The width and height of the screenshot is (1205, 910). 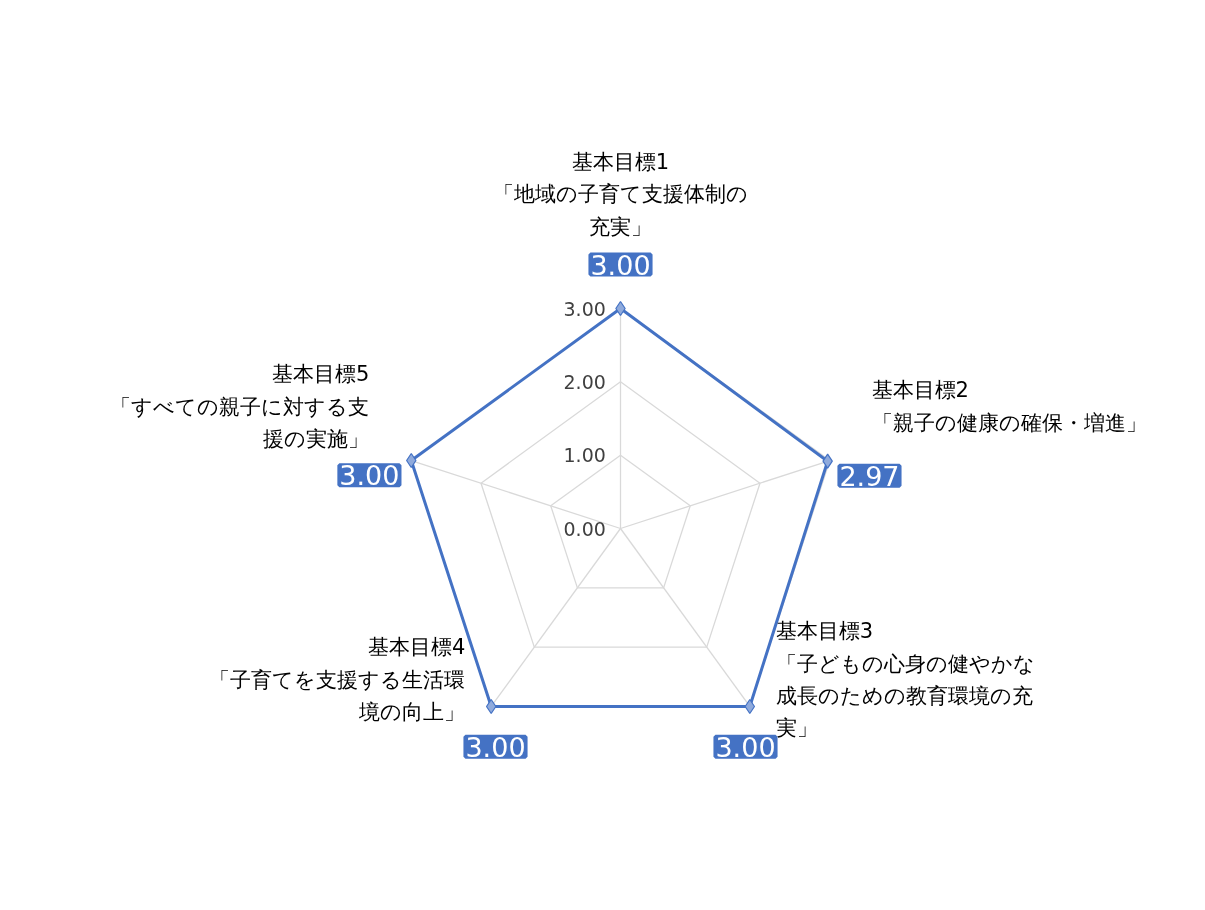 I want to click on spoke-label: 基本目標5 「すべての親子に対する支援の実施」, so click(x=240, y=406).